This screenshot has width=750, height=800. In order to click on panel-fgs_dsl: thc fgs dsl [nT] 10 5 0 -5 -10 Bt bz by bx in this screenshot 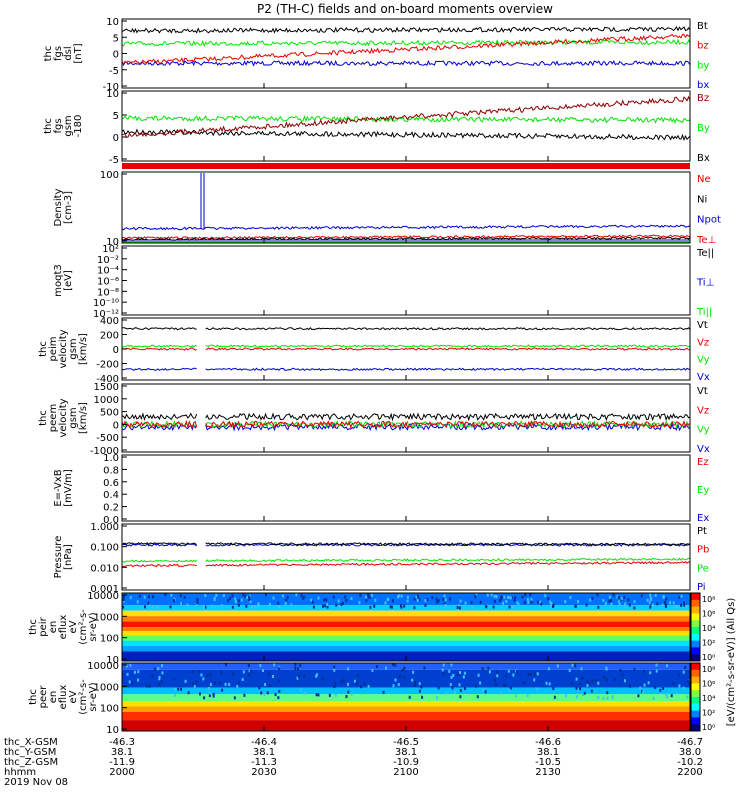, I will do `click(376, 55)`.